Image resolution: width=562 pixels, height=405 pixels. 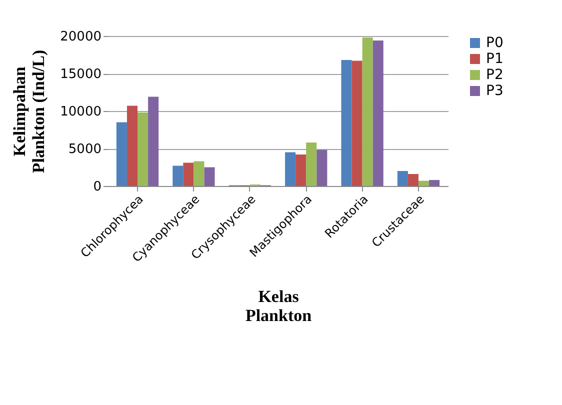 What do you see at coordinates (495, 75) in the screenshot?
I see `legend-label: P2` at bounding box center [495, 75].